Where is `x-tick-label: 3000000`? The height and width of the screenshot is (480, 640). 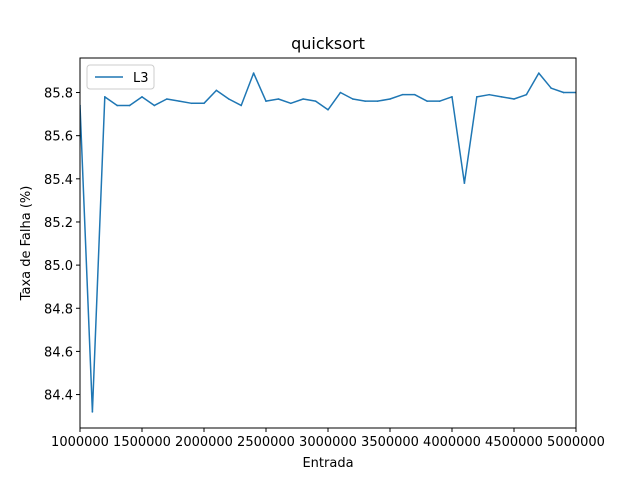 x-tick-label: 3000000 is located at coordinates (328, 442).